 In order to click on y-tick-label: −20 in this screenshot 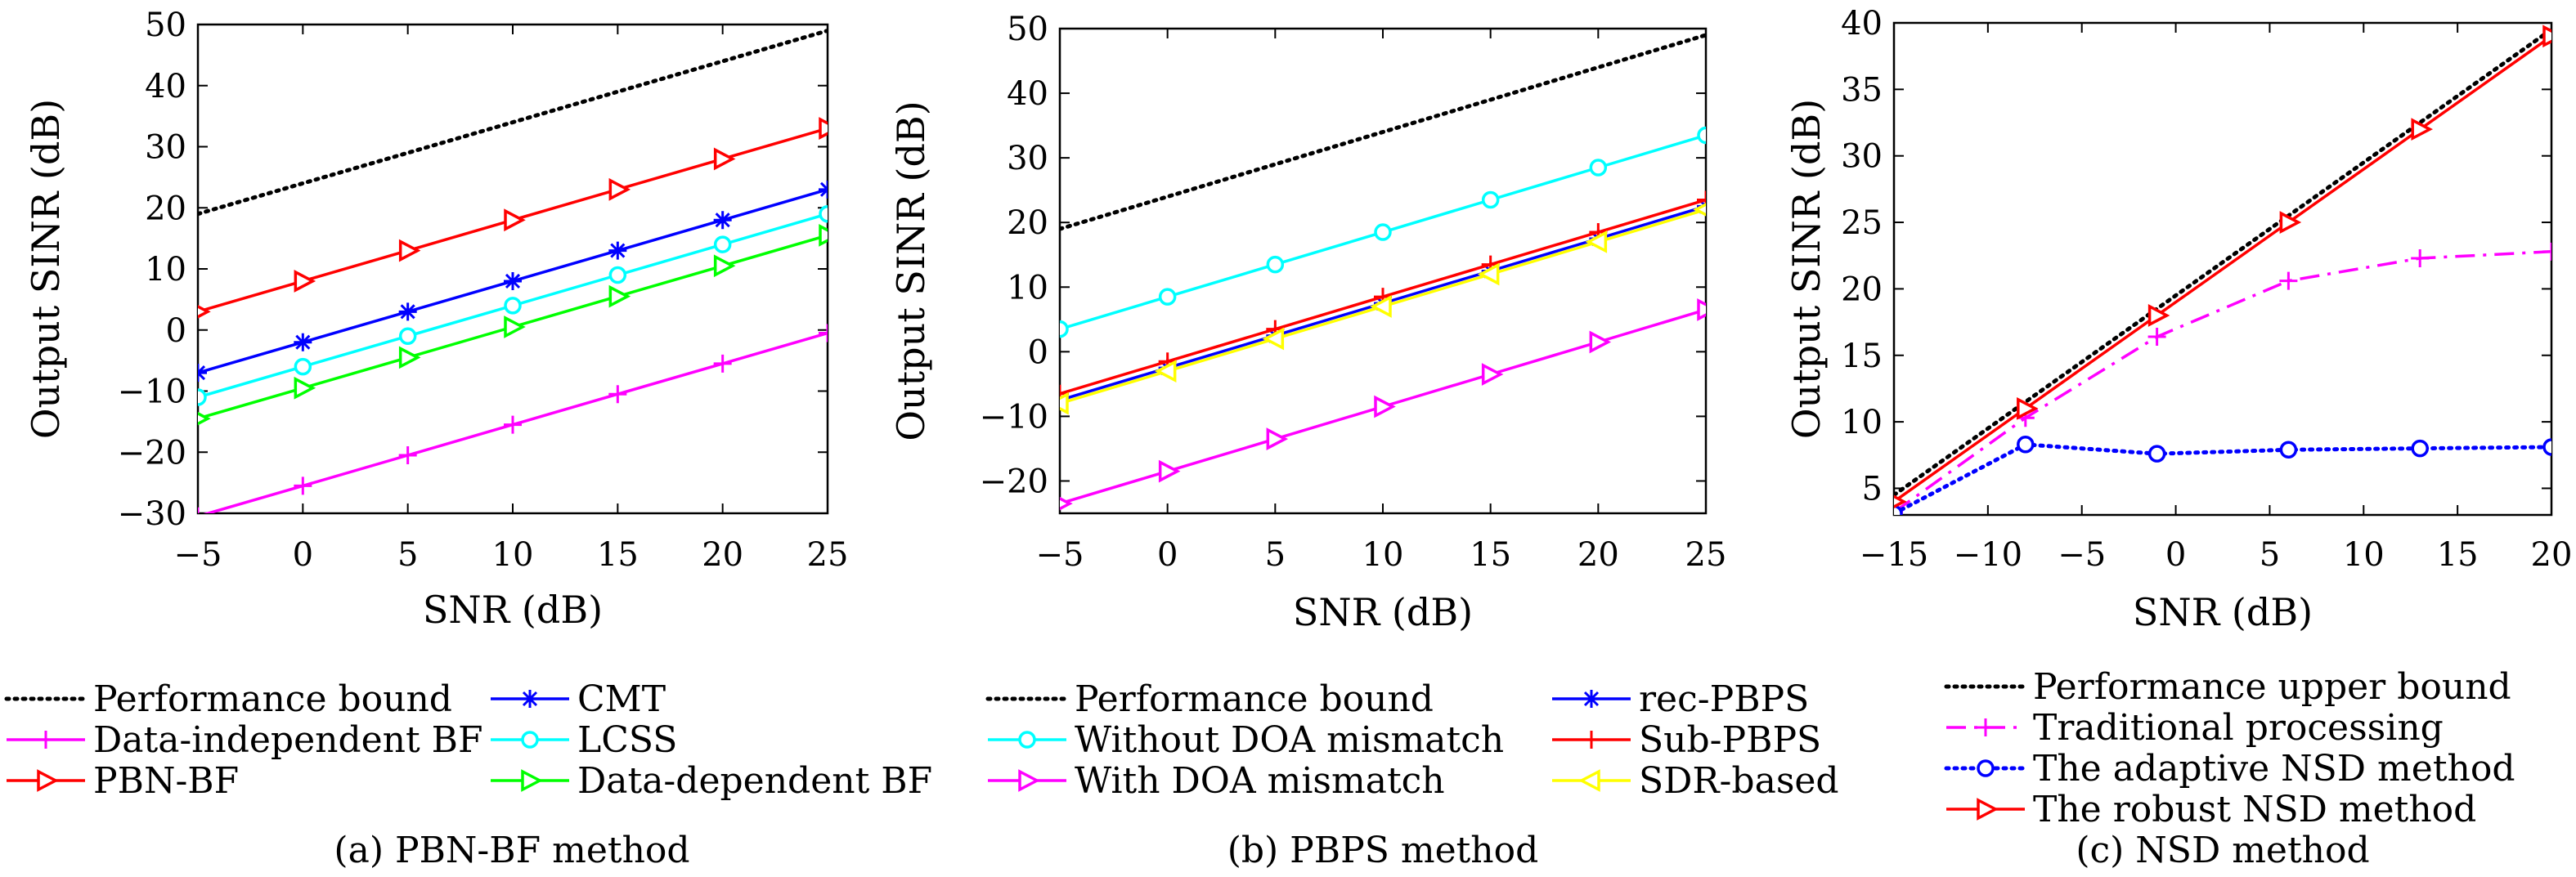, I will do `click(152, 453)`.